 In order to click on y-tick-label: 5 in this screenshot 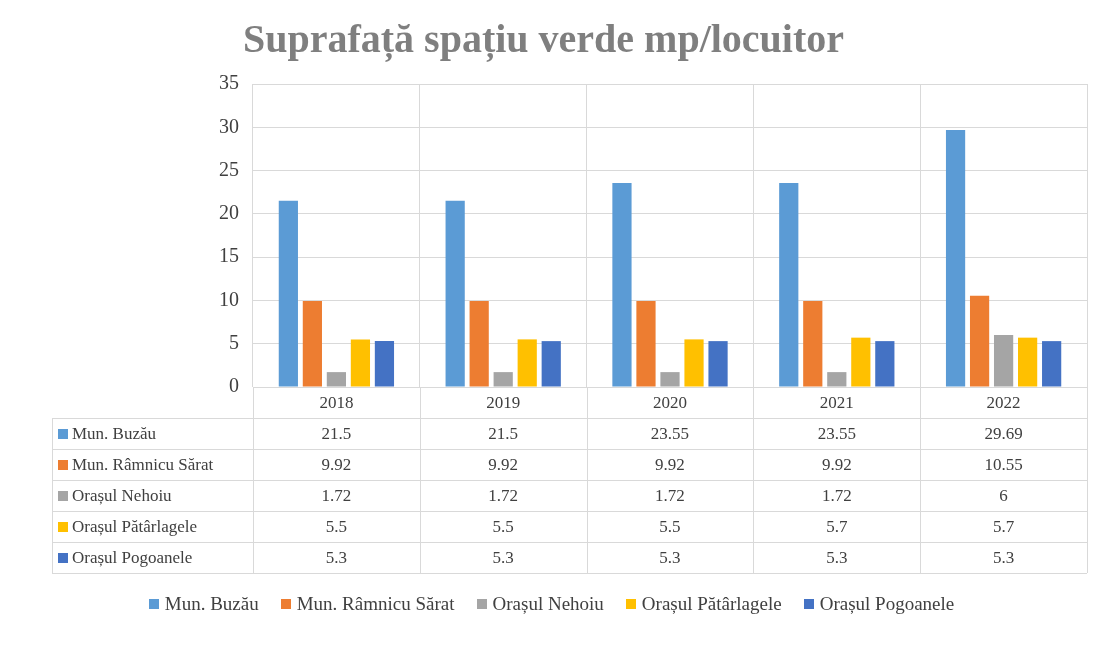, I will do `click(234, 341)`.